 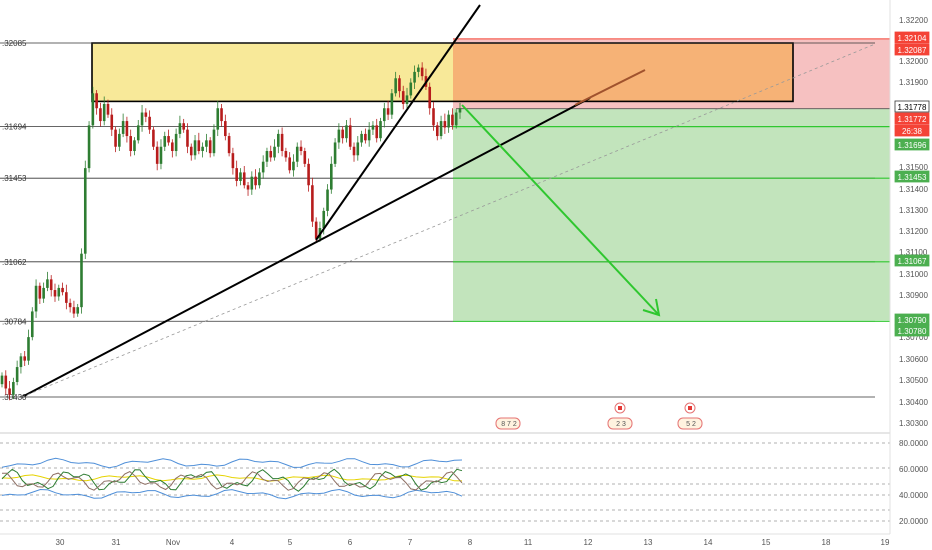 What do you see at coordinates (912, 331) in the screenshot?
I see `price-badge-label: 1.30780` at bounding box center [912, 331].